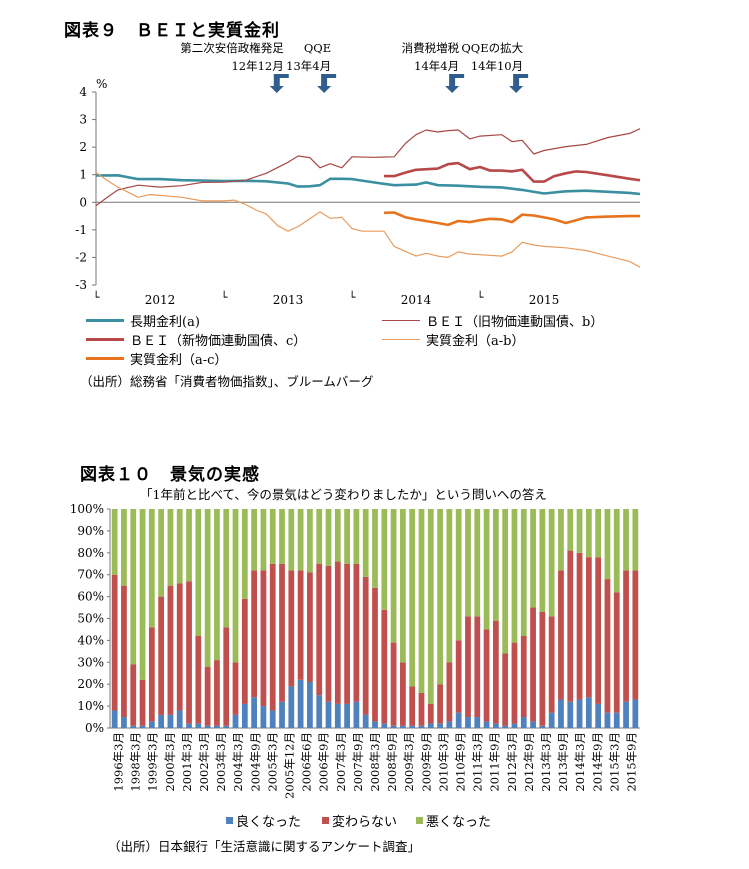 Image resolution: width=749 pixels, height=869 pixels. I want to click on legend-swatch-real-ab, so click(401, 339).